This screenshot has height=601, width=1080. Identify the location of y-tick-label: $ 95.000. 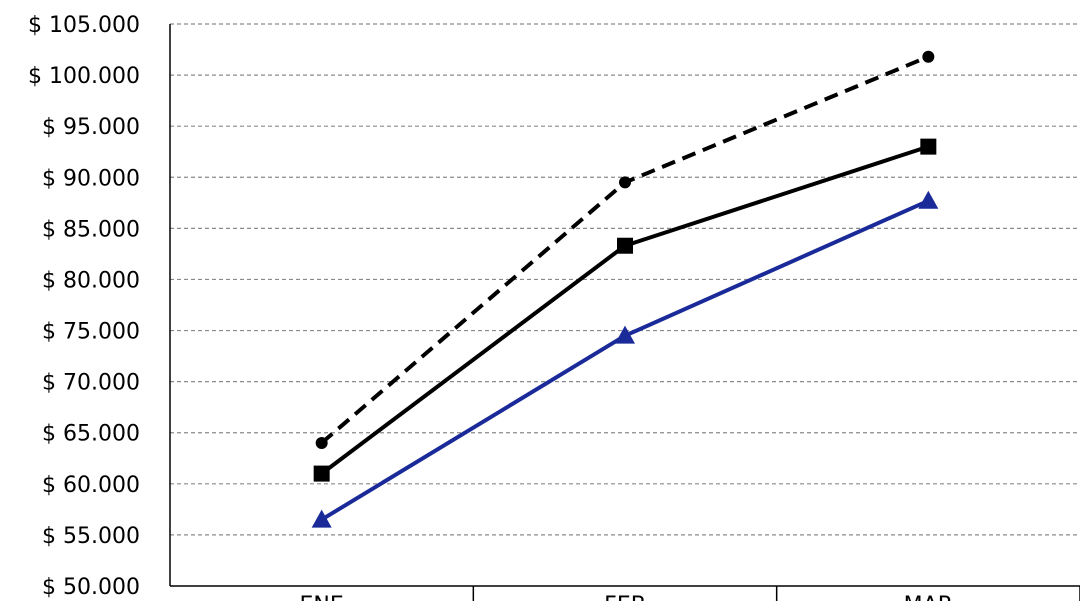
(91, 127).